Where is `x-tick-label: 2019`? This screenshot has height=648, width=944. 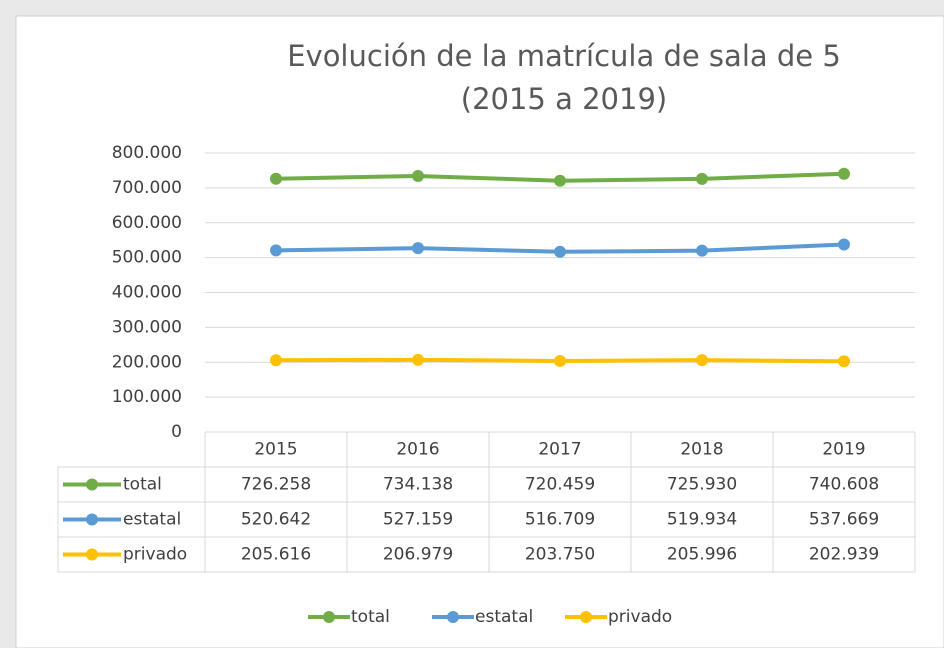 x-tick-label: 2019 is located at coordinates (843, 450).